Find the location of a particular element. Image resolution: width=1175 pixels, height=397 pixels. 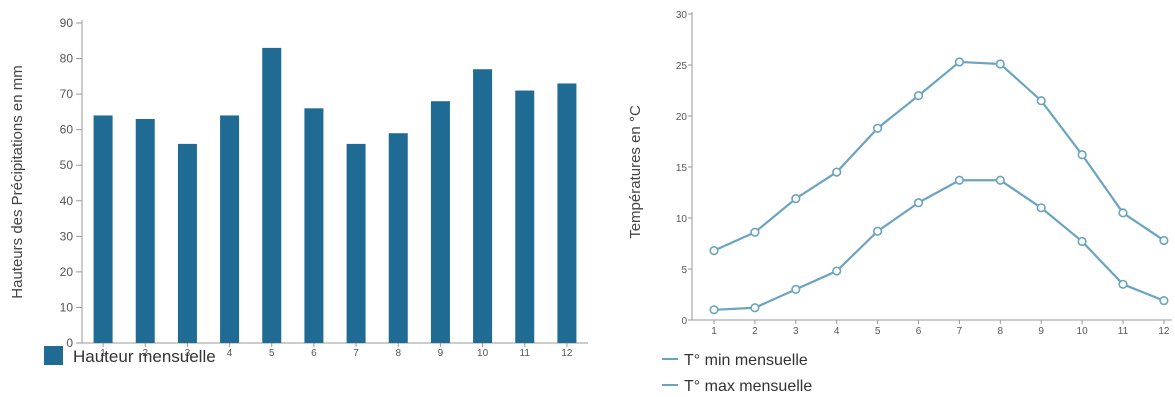

line-y-tick-label: 5 is located at coordinates (684, 270).